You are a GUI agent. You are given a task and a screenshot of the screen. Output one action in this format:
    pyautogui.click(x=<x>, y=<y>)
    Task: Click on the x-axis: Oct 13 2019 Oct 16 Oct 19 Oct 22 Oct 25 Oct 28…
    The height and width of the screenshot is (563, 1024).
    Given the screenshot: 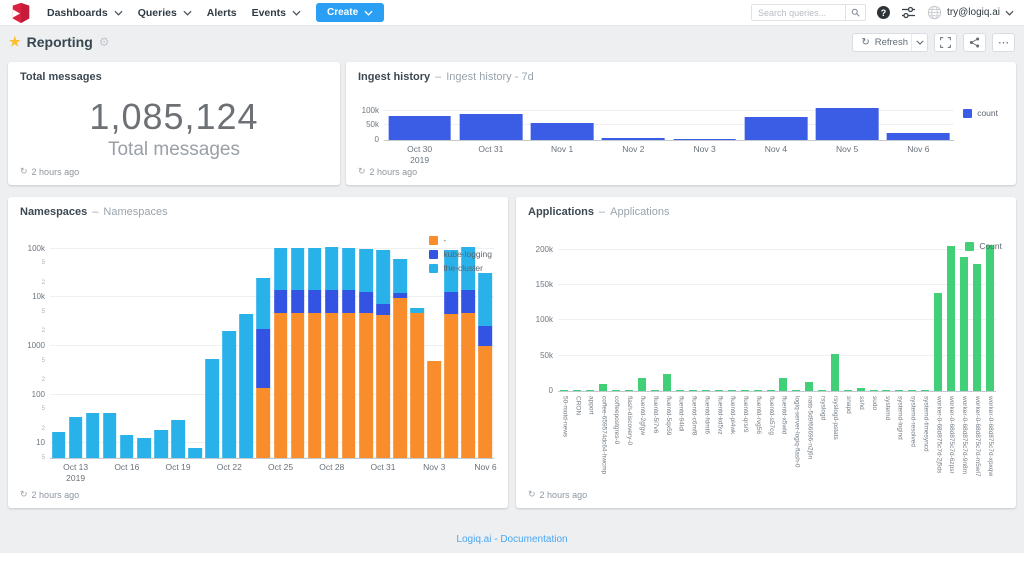 What is the action you would take?
    pyautogui.click(x=273, y=472)
    